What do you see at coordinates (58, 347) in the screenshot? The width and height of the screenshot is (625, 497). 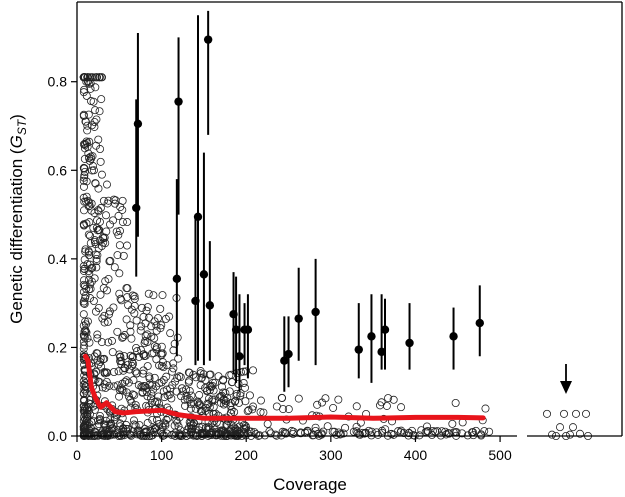 I see `y-tick-label: 0.2` at bounding box center [58, 347].